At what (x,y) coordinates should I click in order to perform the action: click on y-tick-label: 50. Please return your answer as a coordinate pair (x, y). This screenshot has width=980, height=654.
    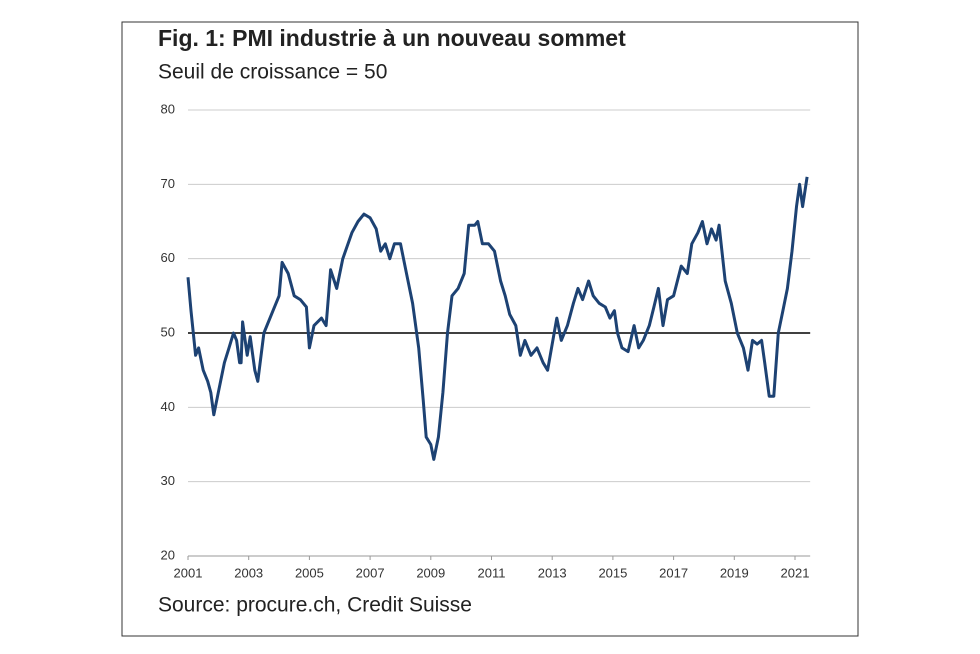
    Looking at the image, I should click on (168, 331).